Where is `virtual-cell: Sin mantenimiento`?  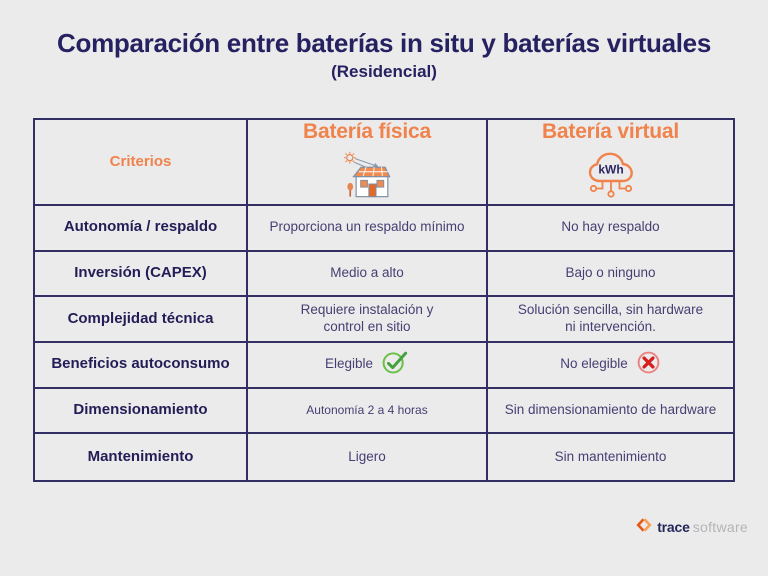
virtual-cell: Sin mantenimiento is located at coordinates (610, 456).